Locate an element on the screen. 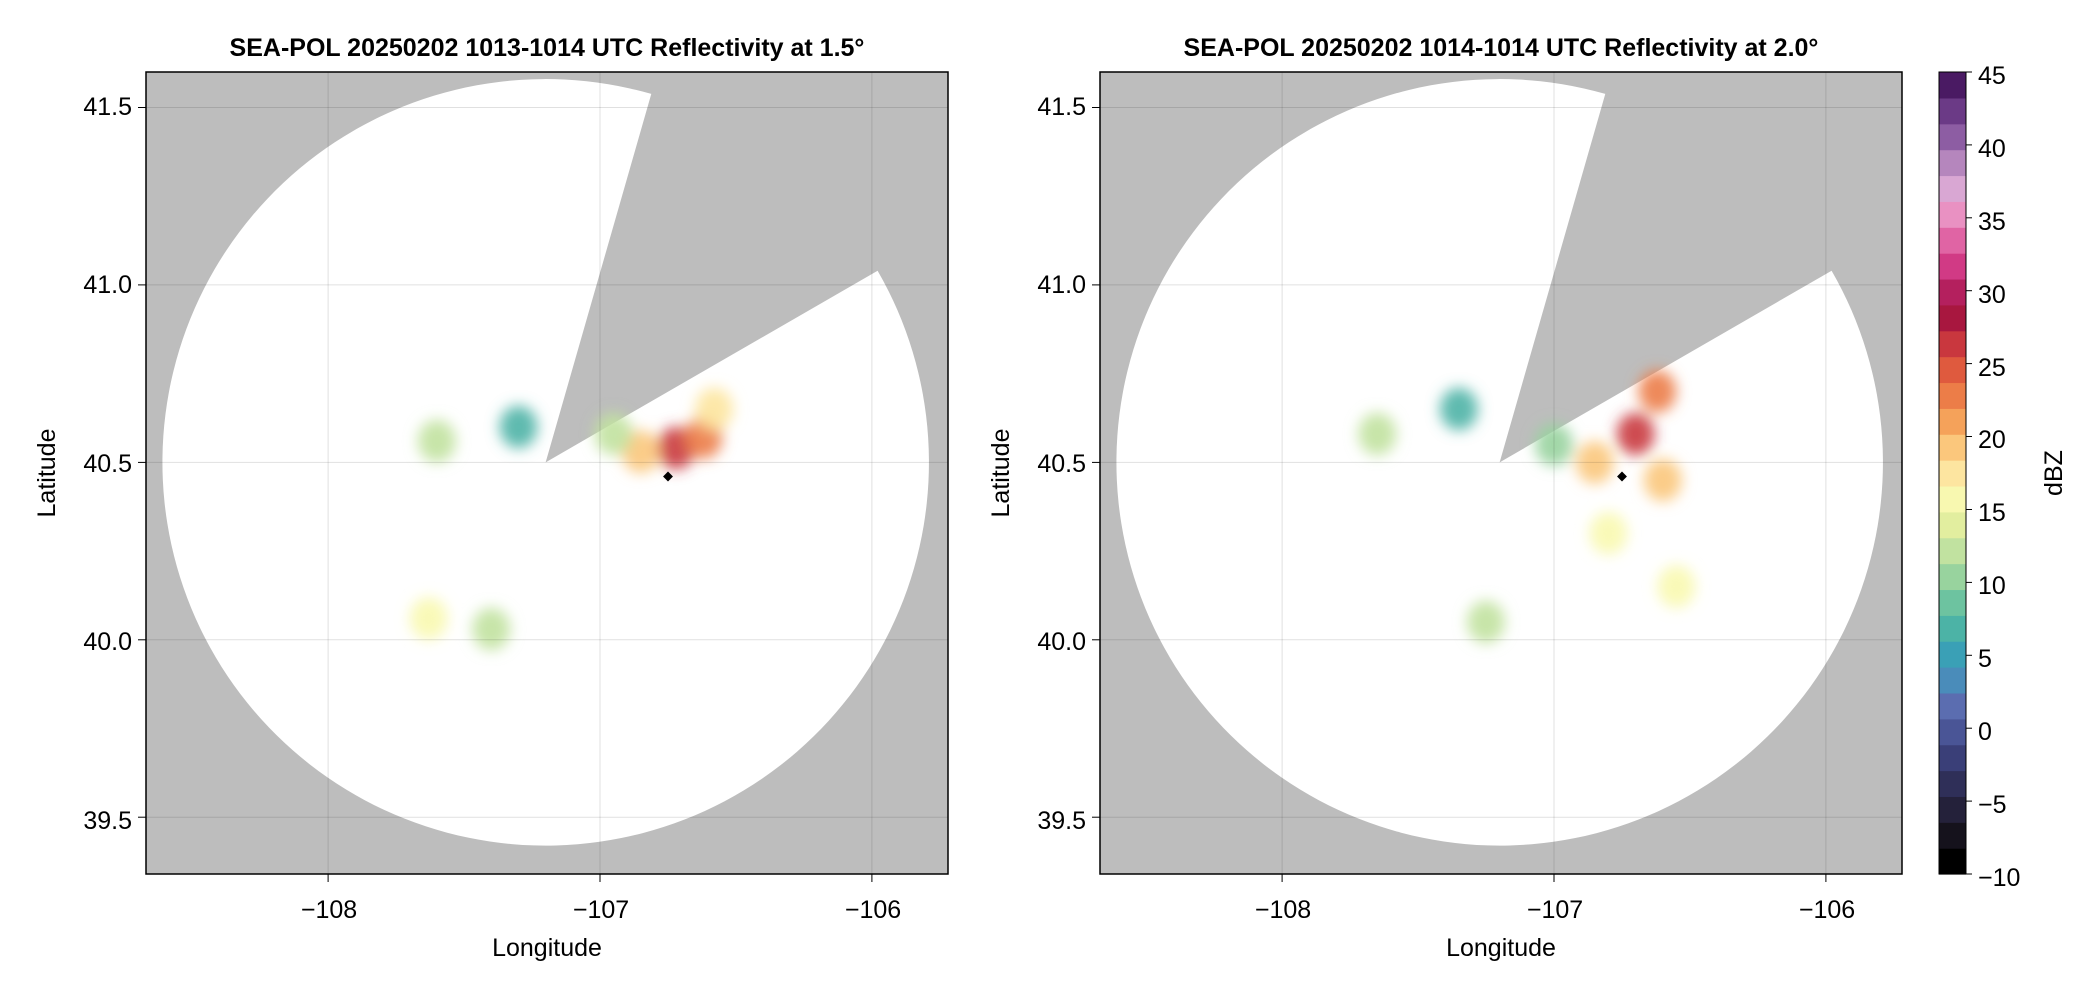 The image size is (2096, 990). panel-2-ytick-label: 40.5 is located at coordinates (1061, 464).